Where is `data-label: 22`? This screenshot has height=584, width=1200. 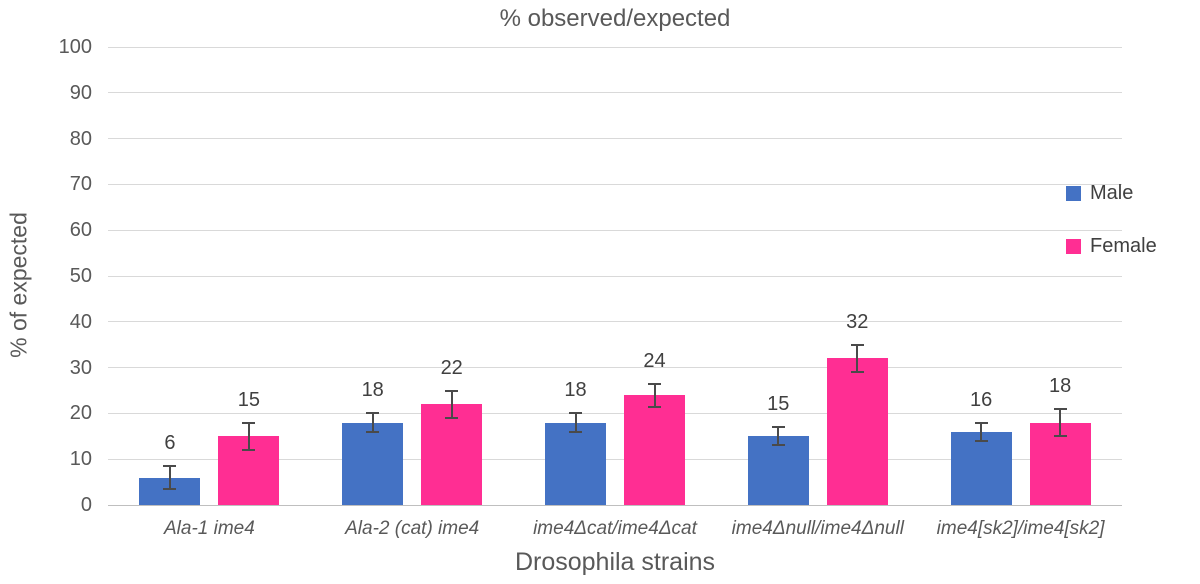
data-label: 22 is located at coordinates (451, 367).